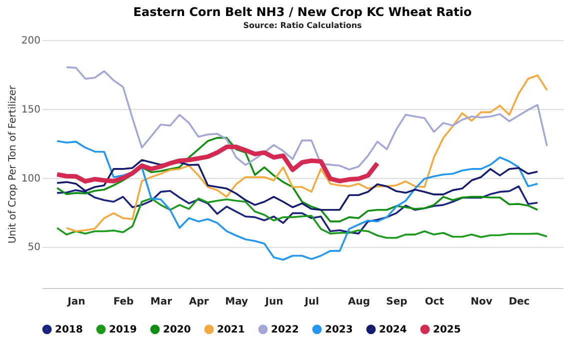  I want to click on x-tick-label: Jan, so click(76, 302).